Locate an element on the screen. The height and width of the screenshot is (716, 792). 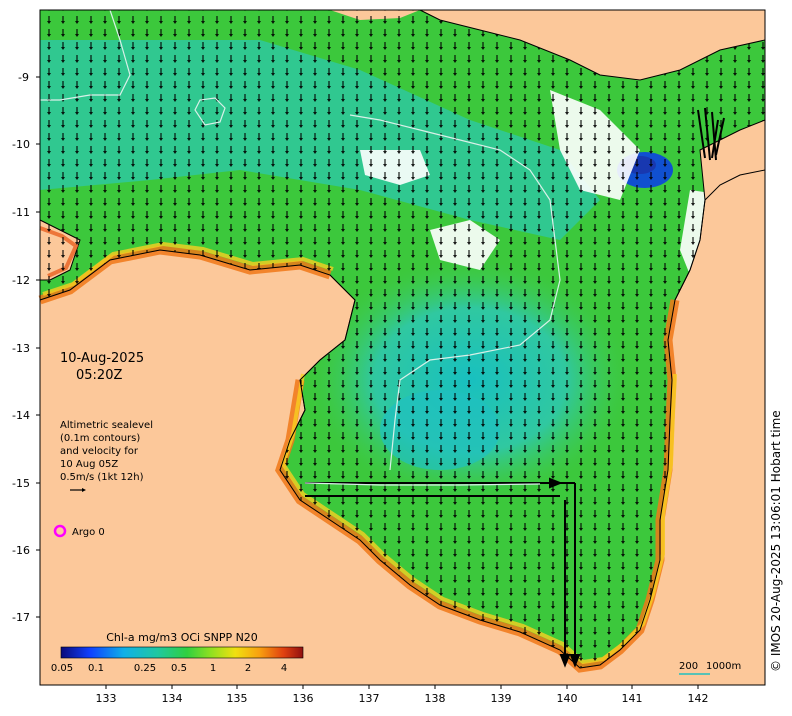
colorbar-tick: 0.5 is located at coordinates (179, 668).